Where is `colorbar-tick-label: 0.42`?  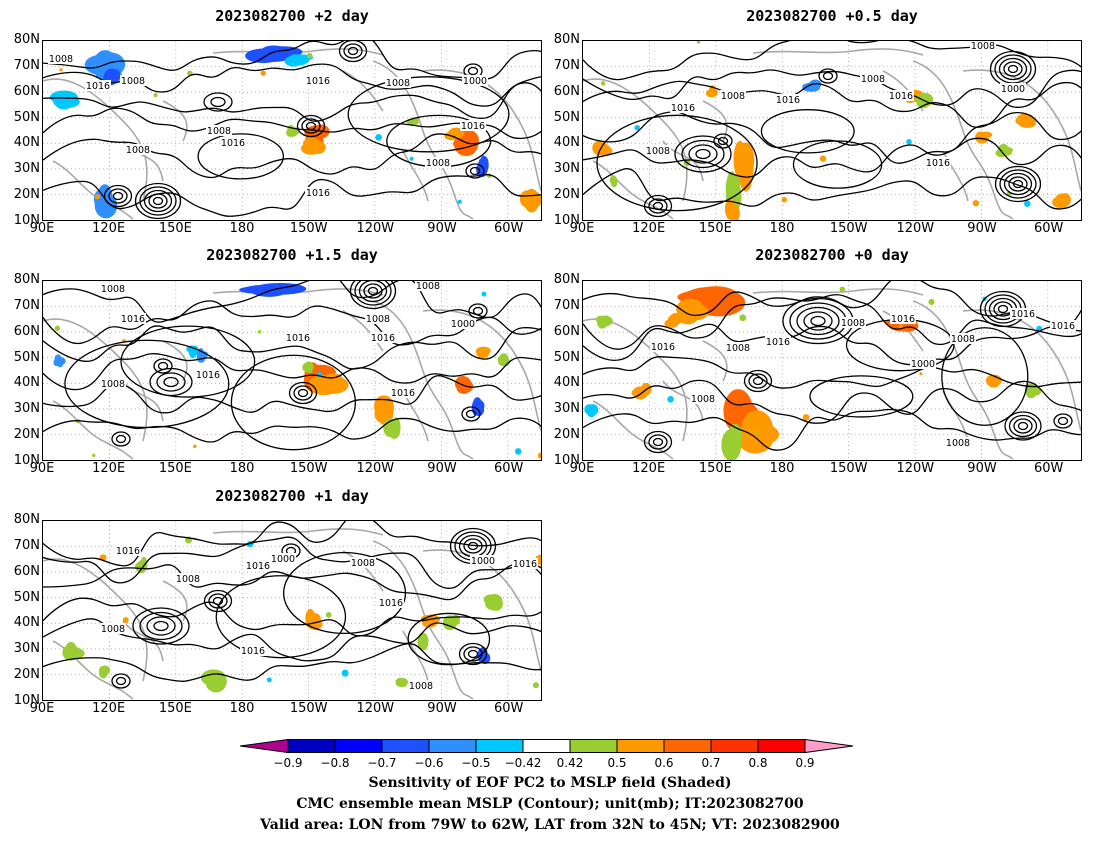
colorbar-tick-label: 0.42 is located at coordinates (570, 763).